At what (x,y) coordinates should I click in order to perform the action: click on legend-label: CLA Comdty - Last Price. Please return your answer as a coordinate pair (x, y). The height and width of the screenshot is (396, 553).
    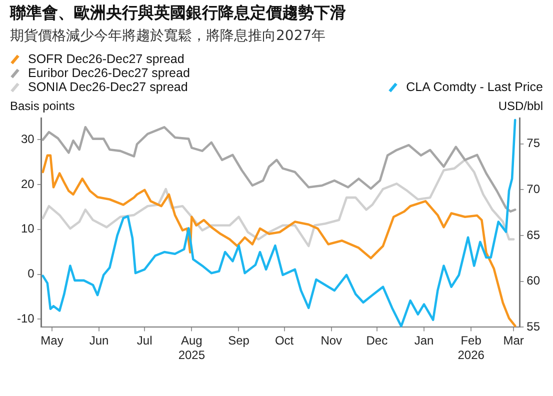
    Looking at the image, I should click on (474, 87).